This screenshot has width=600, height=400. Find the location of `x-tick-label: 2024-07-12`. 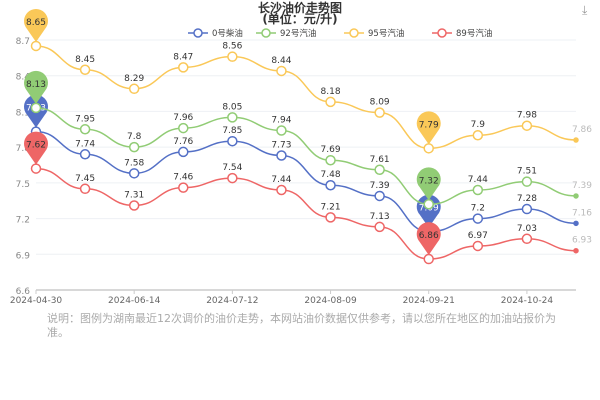

x-tick-label: 2024-07-12 is located at coordinates (232, 301).